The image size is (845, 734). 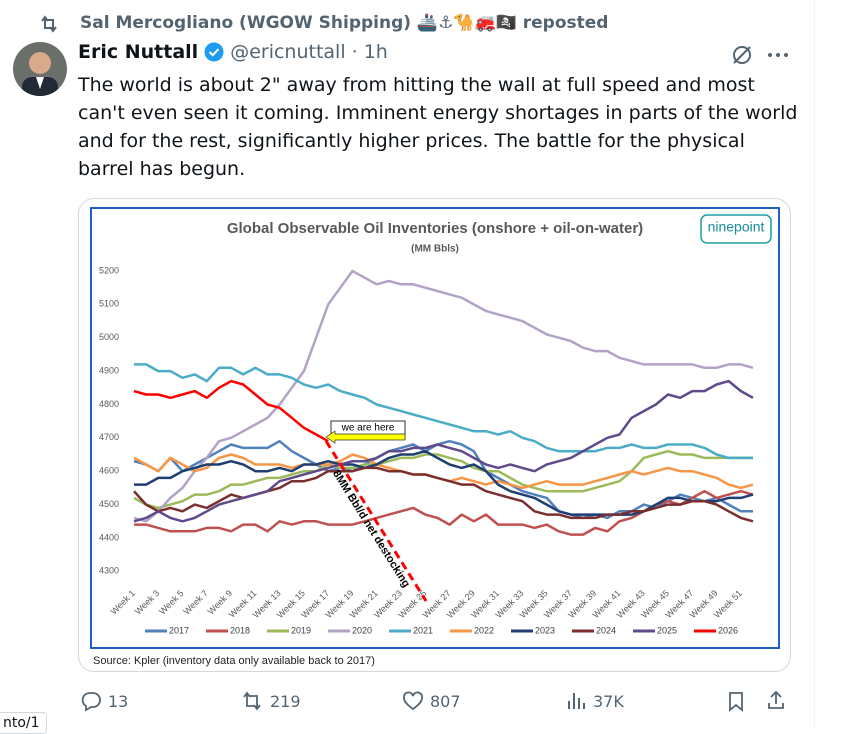 What do you see at coordinates (91, 702) in the screenshot?
I see `reply-icon` at bounding box center [91, 702].